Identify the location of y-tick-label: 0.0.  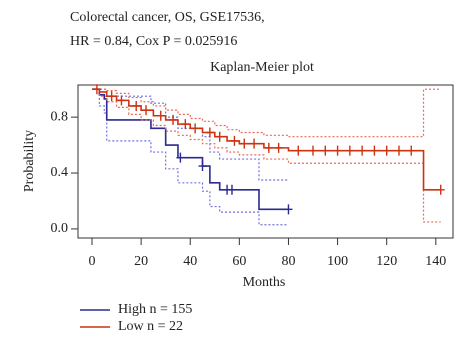
(60, 228).